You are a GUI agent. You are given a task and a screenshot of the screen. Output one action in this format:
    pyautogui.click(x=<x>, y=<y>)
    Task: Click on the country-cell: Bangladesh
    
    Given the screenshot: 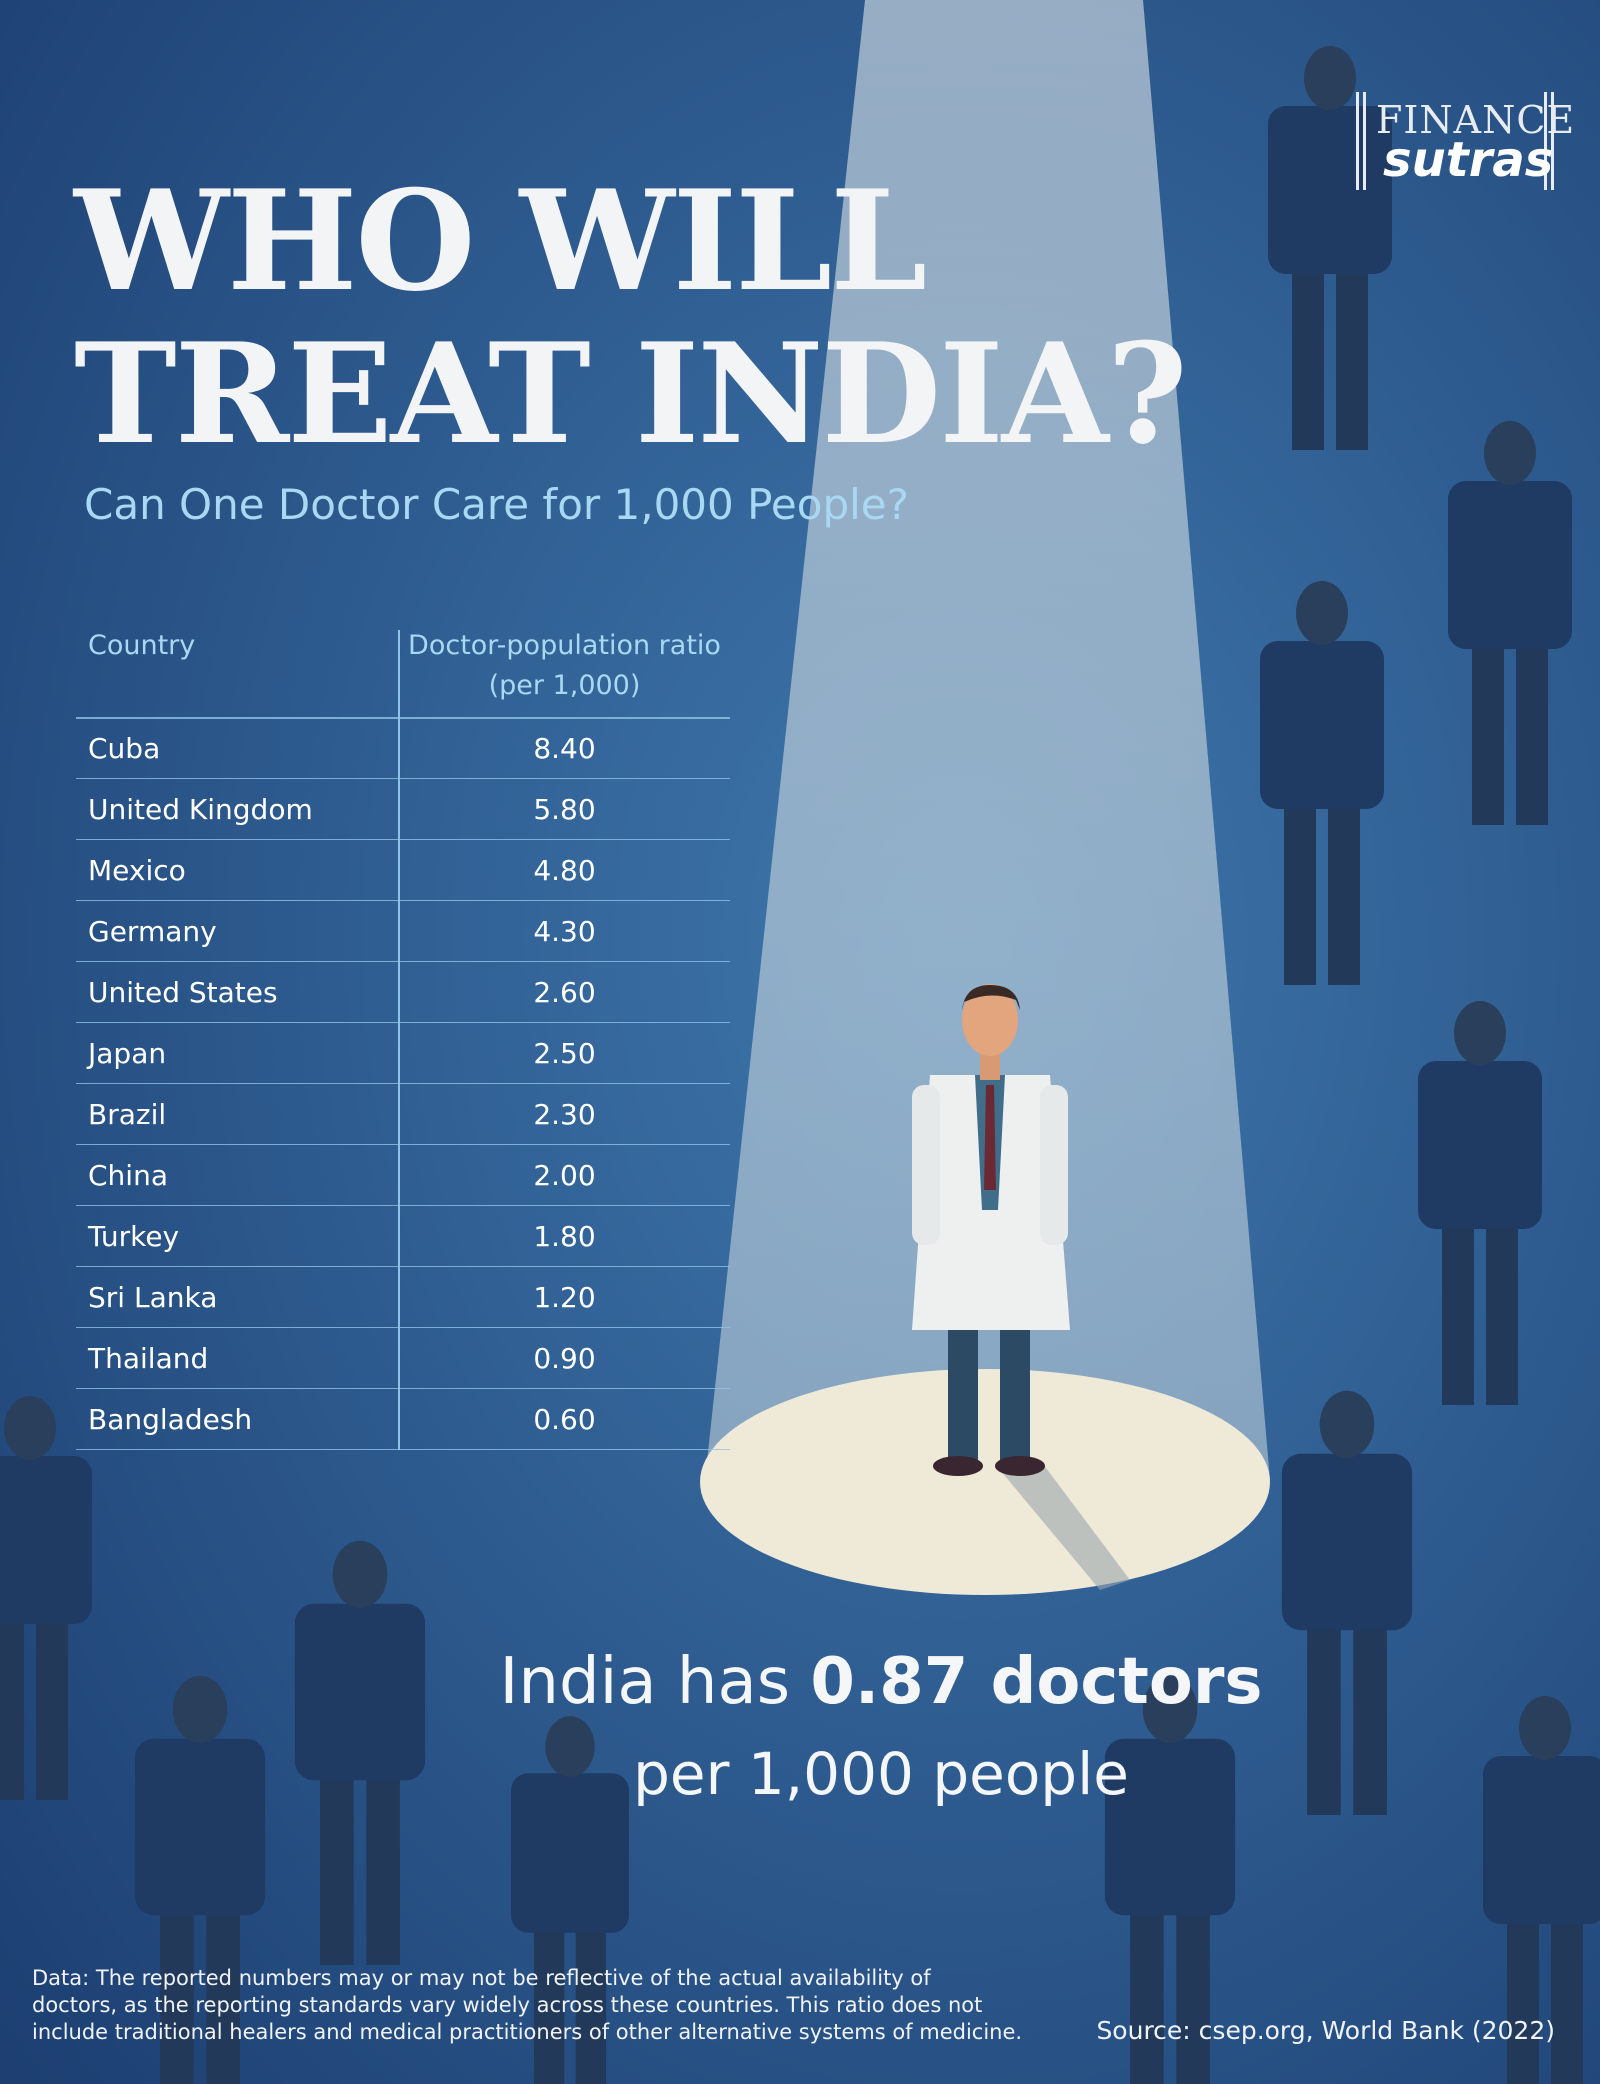 What is the action you would take?
    pyautogui.click(x=170, y=1419)
    